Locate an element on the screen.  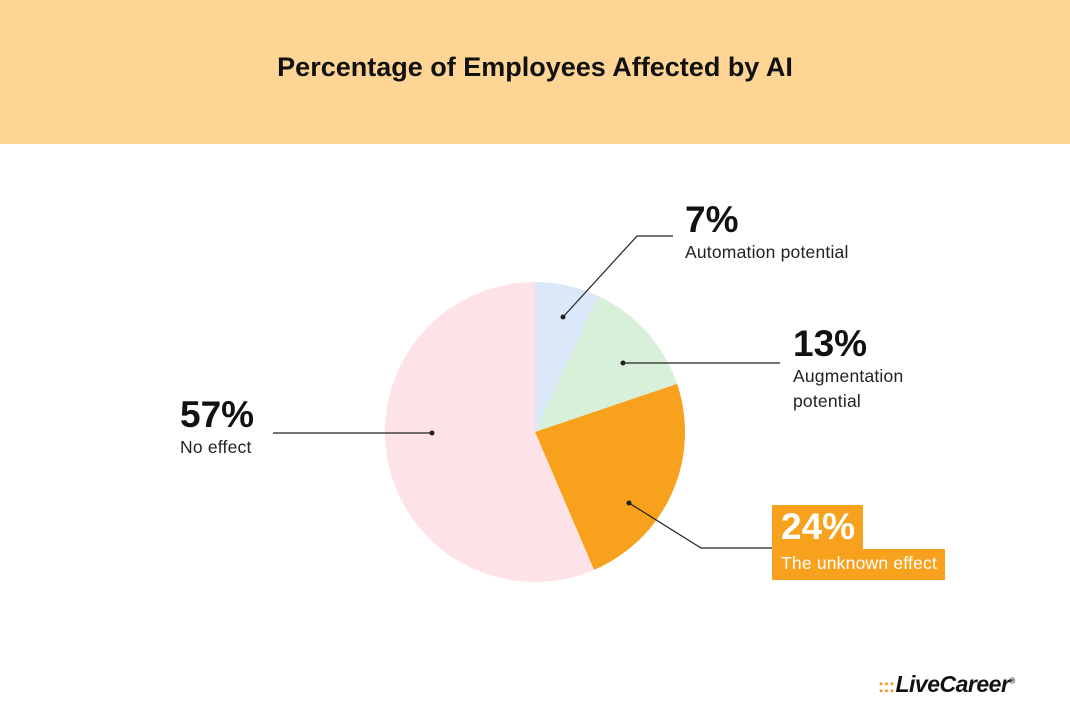
livecareer-logo: :::LiveCareer® is located at coordinates (946, 684).